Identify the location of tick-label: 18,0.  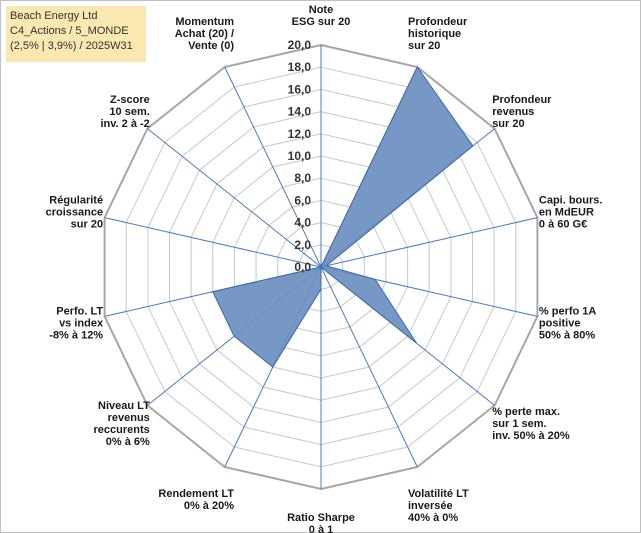
(300, 67).